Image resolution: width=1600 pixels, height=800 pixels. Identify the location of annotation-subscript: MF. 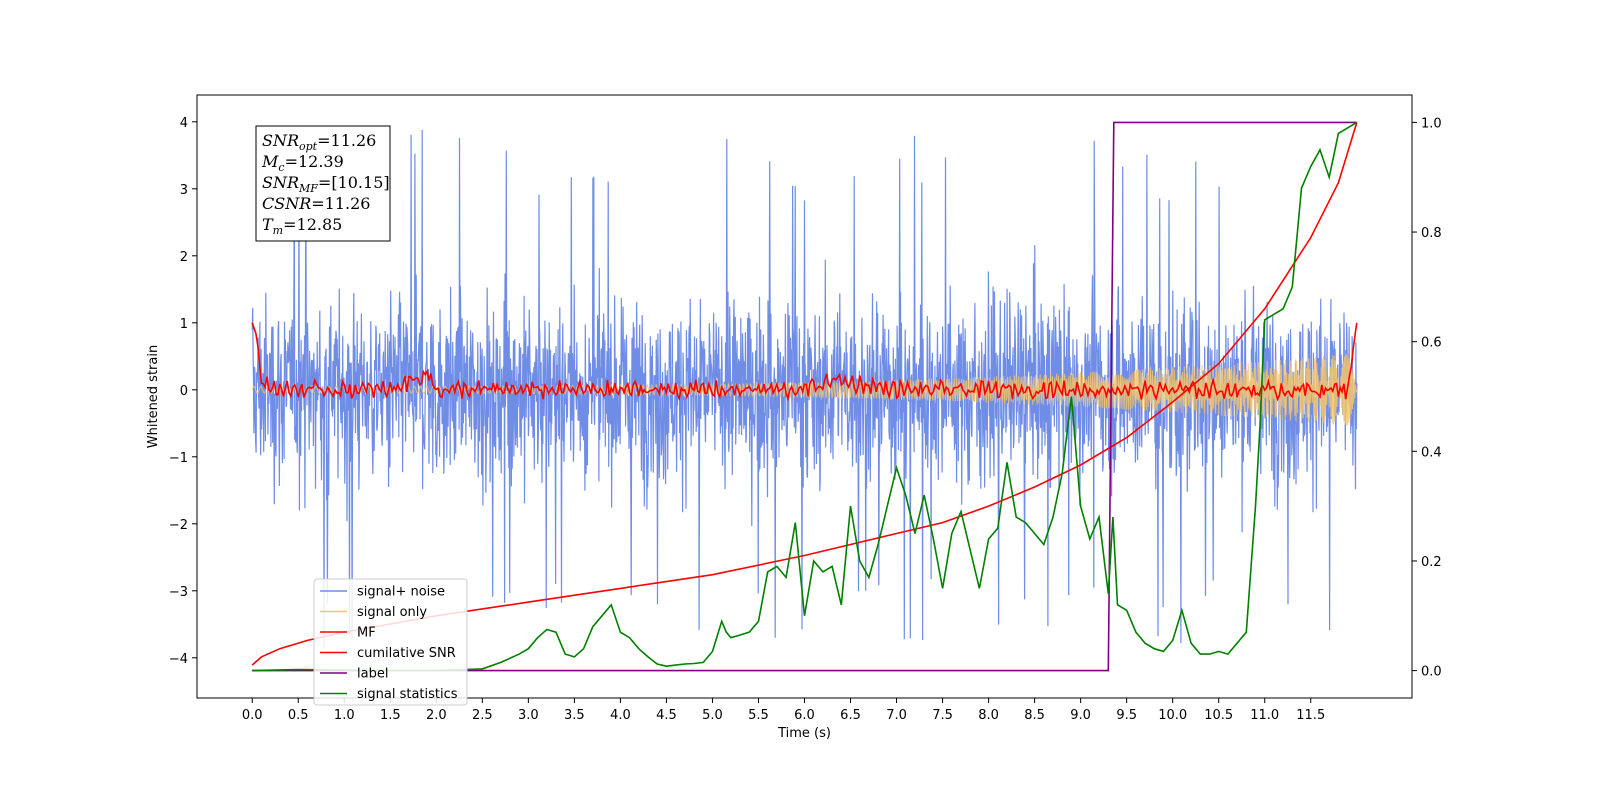
(308, 188).